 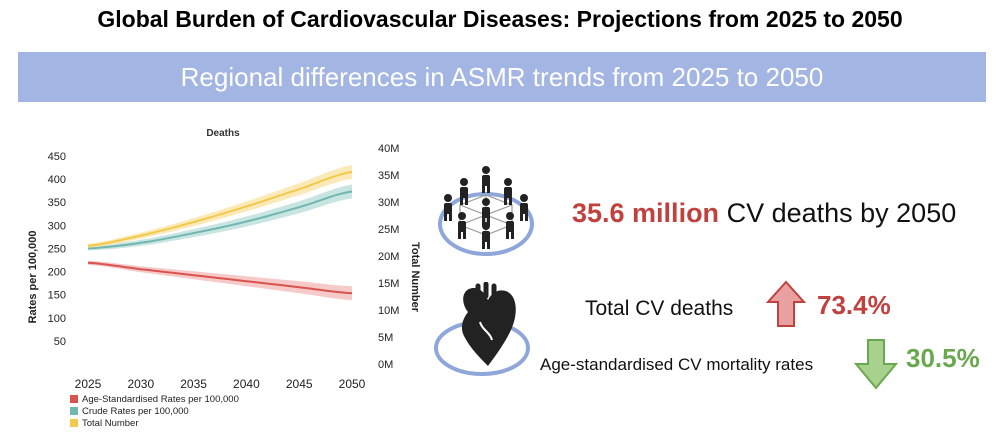 I want to click on total-deaths-change: 73.4%, so click(x=854, y=305).